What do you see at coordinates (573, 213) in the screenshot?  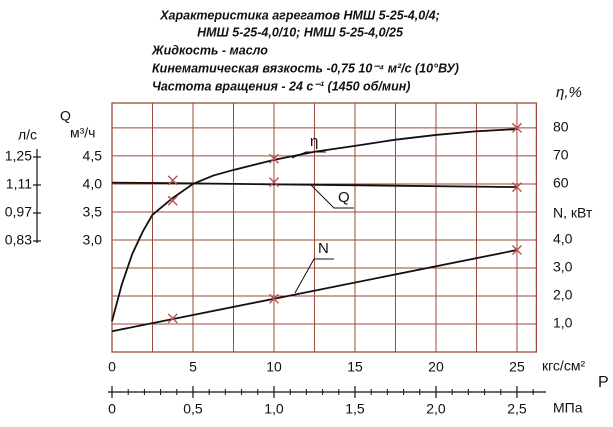 I see `n-axis-label: N, кВт` at bounding box center [573, 213].